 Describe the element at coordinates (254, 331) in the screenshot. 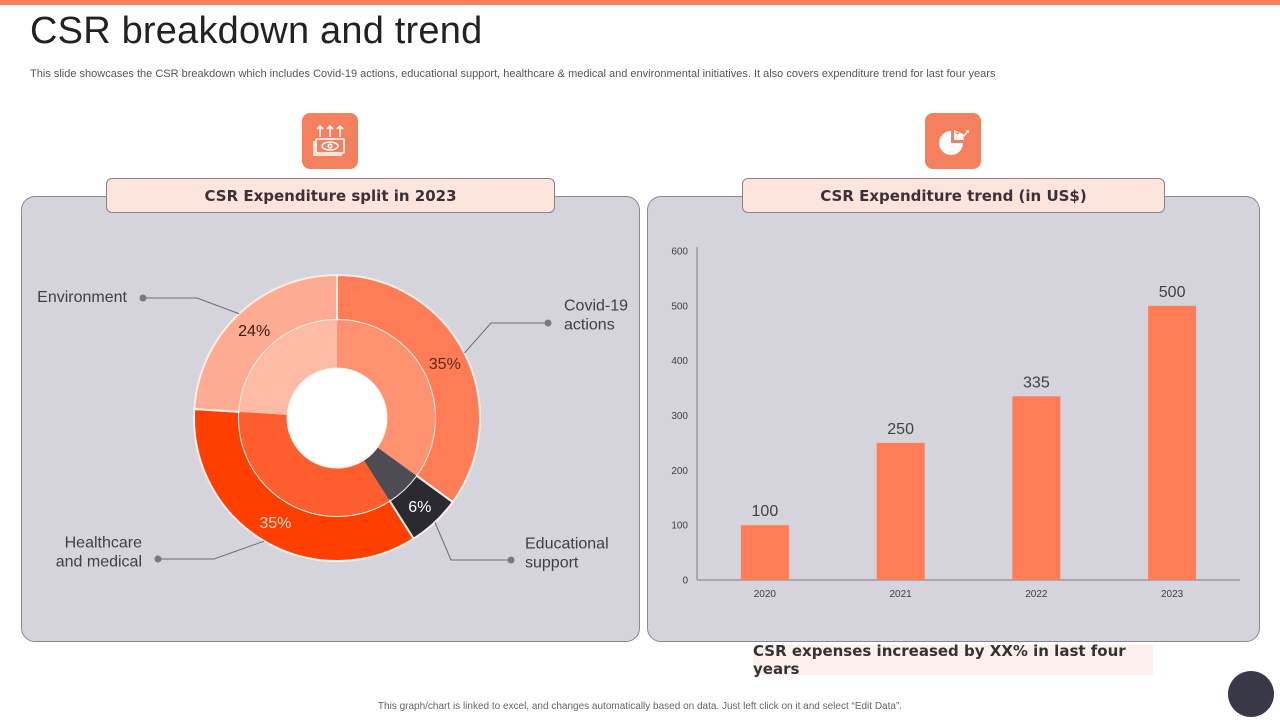

I see `slice-label-environment: 24%` at that location.